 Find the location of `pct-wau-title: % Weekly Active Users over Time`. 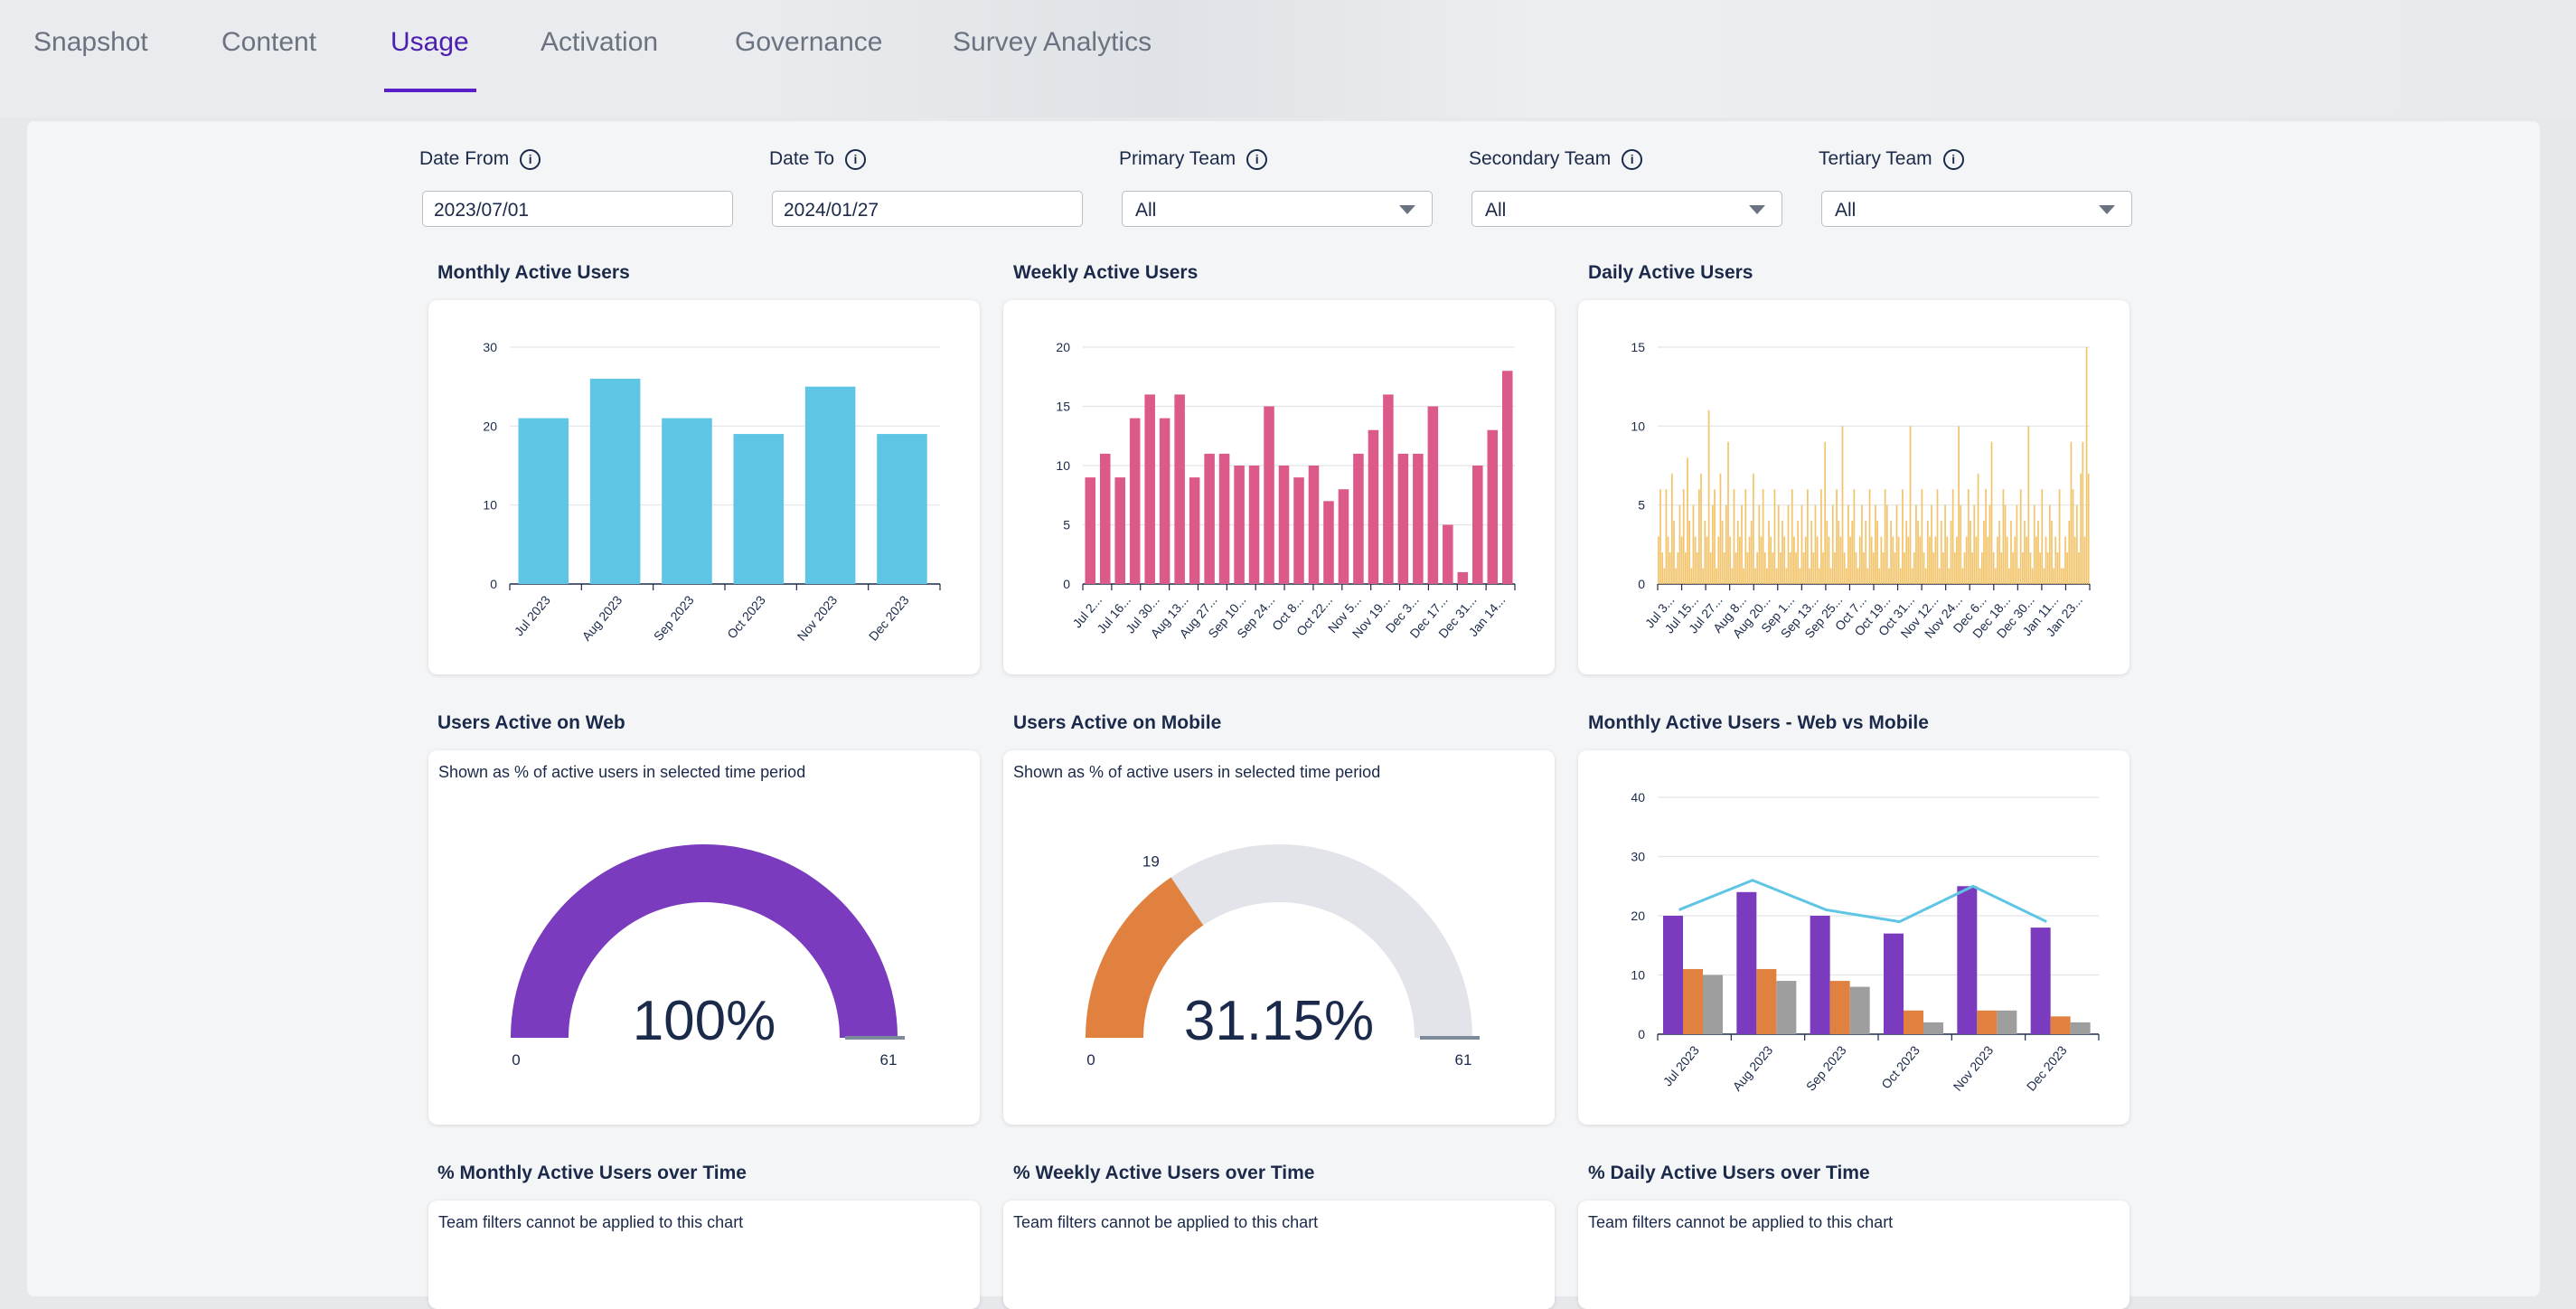

pct-wau-title: % Weekly Active Users over Time is located at coordinates (1164, 1173).